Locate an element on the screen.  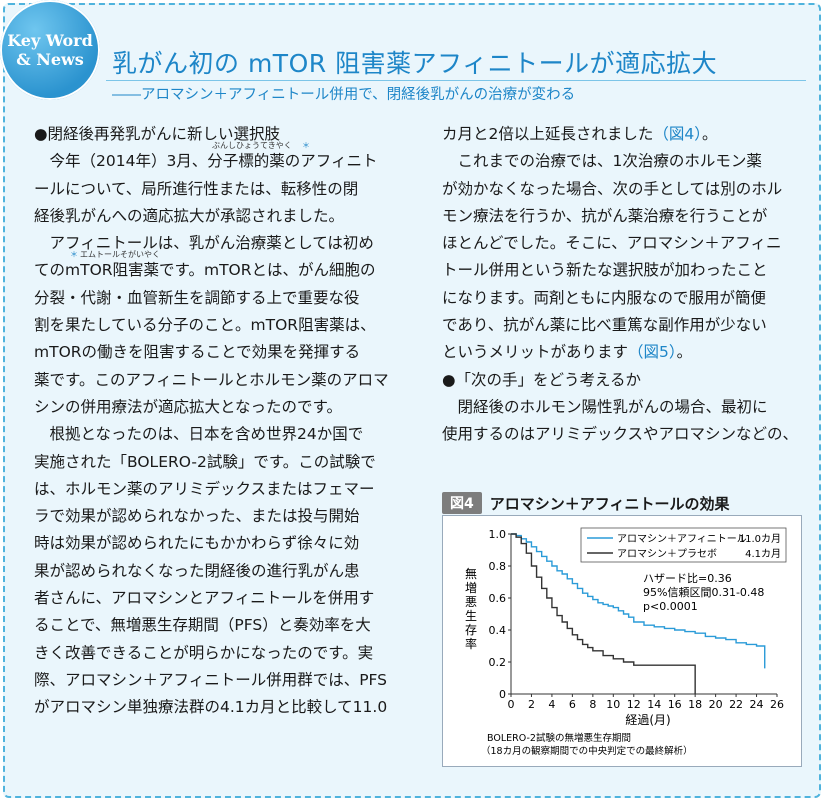
x-tick-label: 24 is located at coordinates (757, 704).